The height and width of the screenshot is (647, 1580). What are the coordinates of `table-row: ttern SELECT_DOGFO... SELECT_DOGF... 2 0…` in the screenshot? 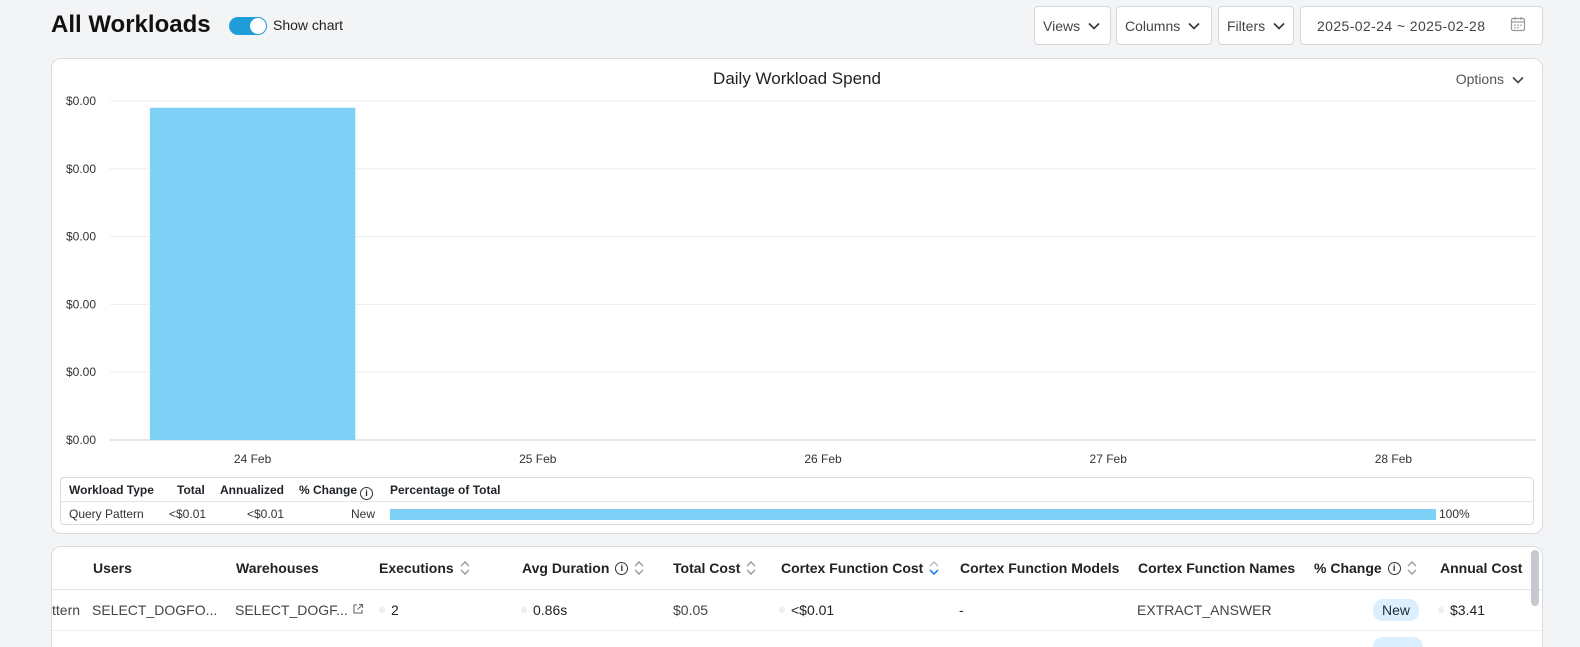 It's located at (797, 610).